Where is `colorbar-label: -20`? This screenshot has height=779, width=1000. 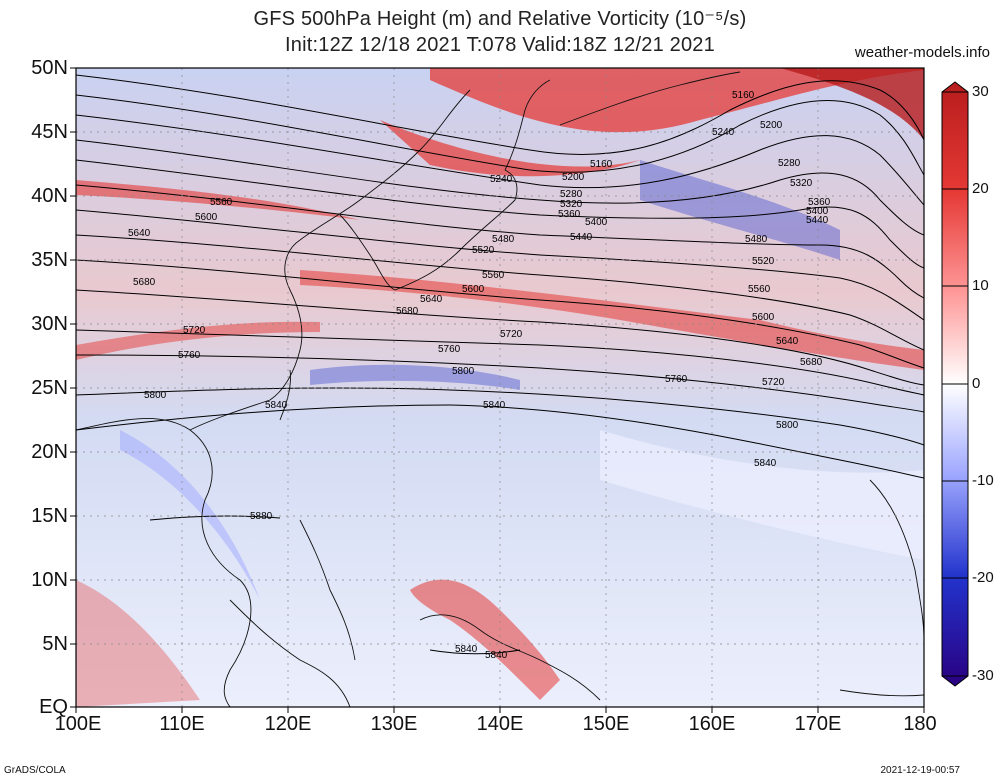
colorbar-label: -20 is located at coordinates (983, 577).